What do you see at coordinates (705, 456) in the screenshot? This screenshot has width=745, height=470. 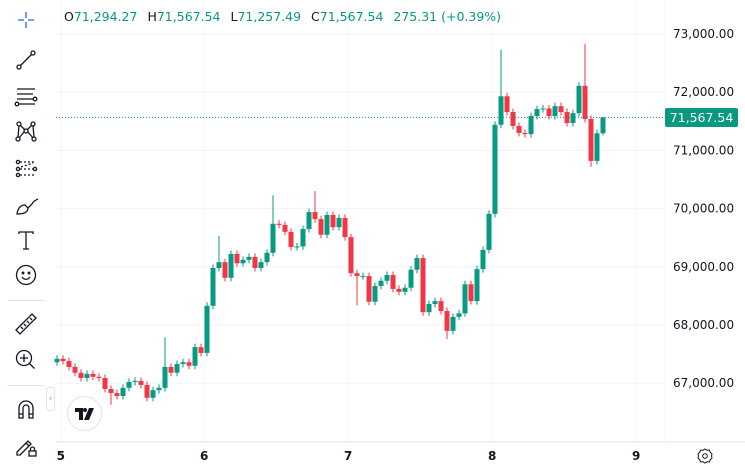 I see `settings-gear-icon` at bounding box center [705, 456].